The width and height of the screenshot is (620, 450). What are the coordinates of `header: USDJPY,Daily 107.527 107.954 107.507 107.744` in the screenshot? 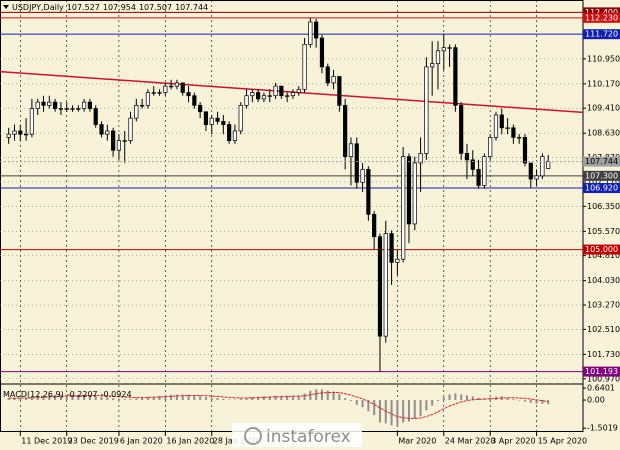 It's located at (110, 7).